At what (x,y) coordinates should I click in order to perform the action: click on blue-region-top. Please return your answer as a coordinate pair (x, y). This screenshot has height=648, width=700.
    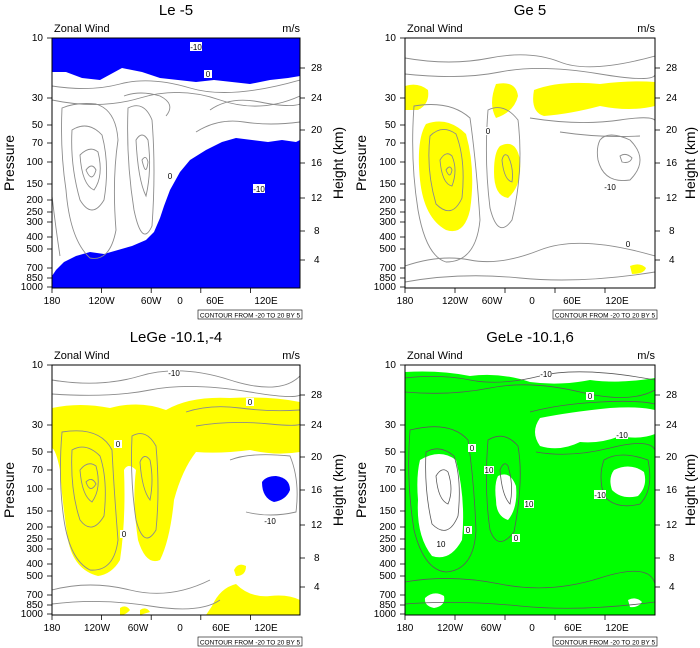
    Looking at the image, I should click on (176, 61).